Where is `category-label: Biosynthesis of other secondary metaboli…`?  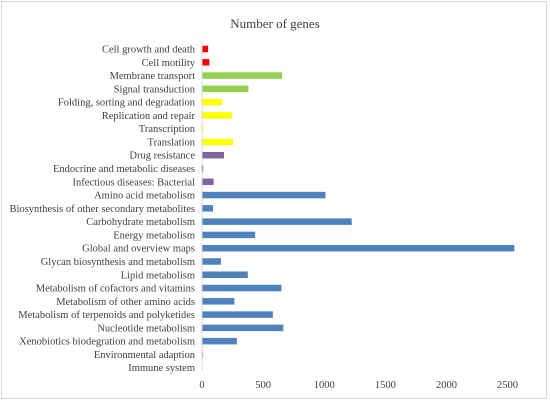 category-label: Biosynthesis of other secondary metaboli… is located at coordinates (102, 209).